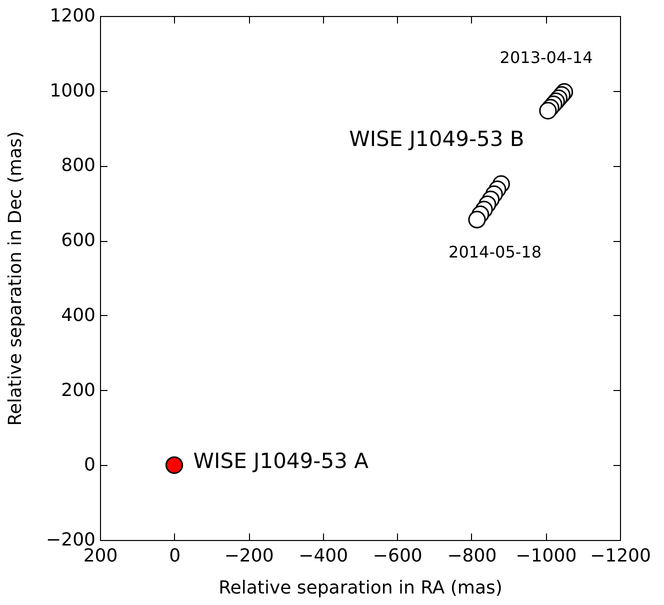  Describe the element at coordinates (546, 556) in the screenshot. I see `x-tick-label: −1000` at that location.